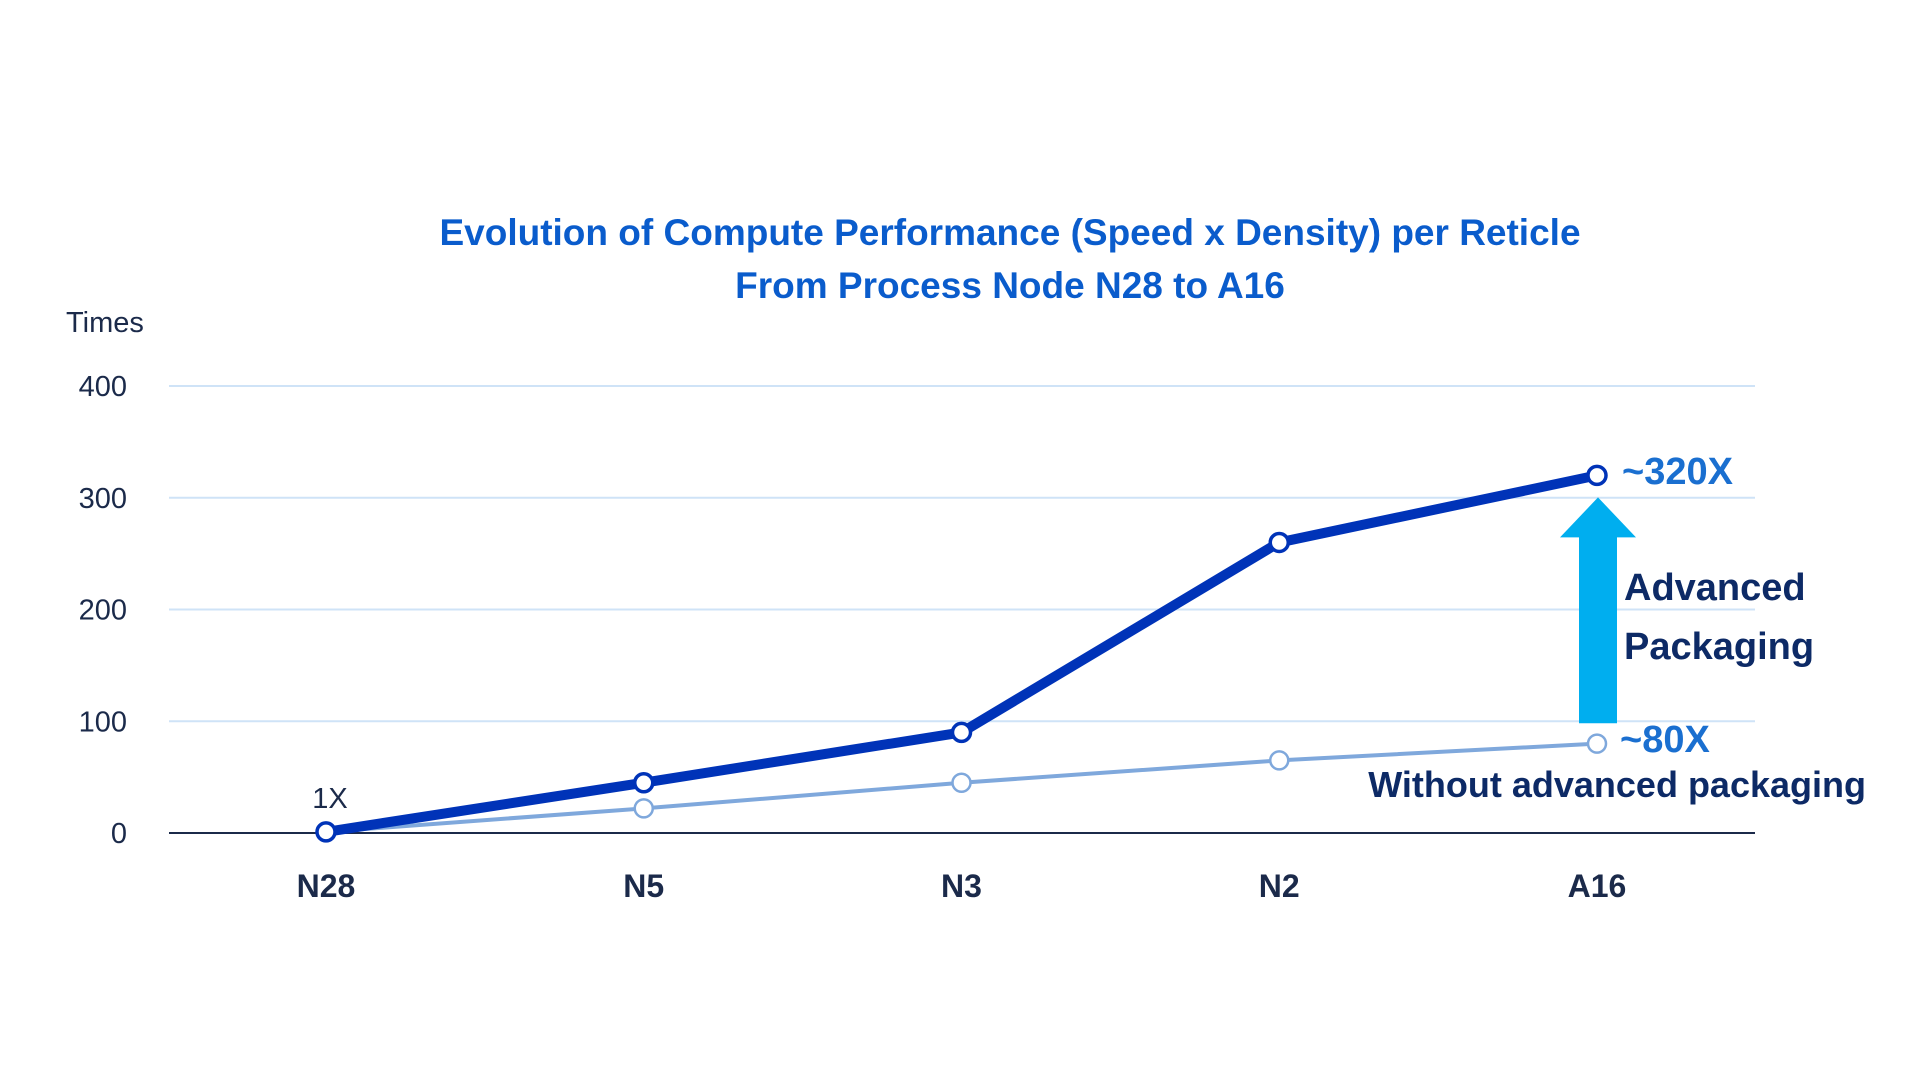  I want to click on x-tick-label: N3, so click(961, 886).